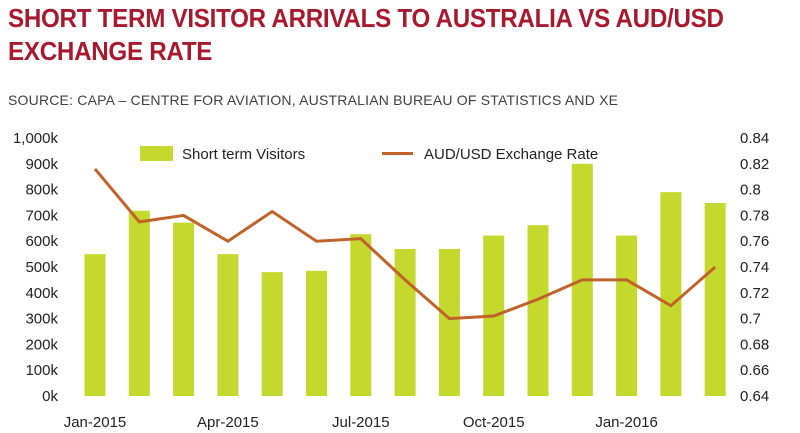 The height and width of the screenshot is (433, 800). I want to click on right-tick-label: 0.66, so click(754, 370).